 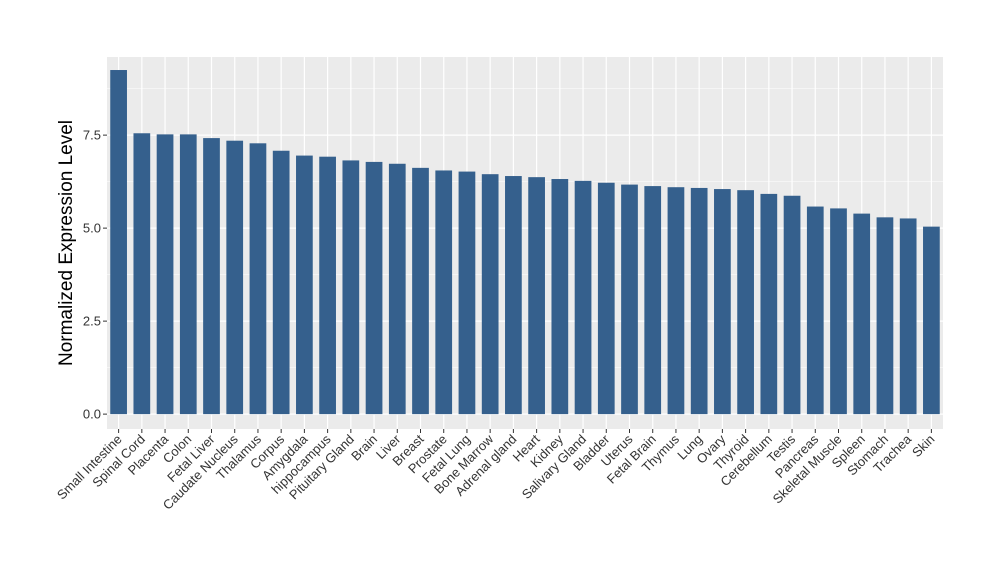 What do you see at coordinates (92, 135) in the screenshot?
I see `y-tick-label: 7.5` at bounding box center [92, 135].